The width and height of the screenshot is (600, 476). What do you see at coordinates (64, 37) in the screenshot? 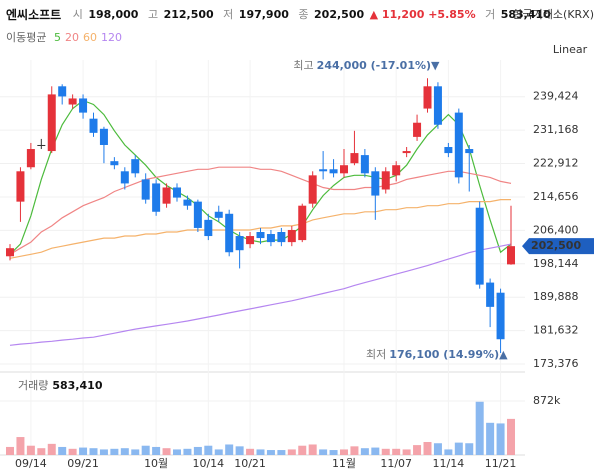
I see `ma-legend: 이동평균 5 20 60 120` at bounding box center [64, 37].